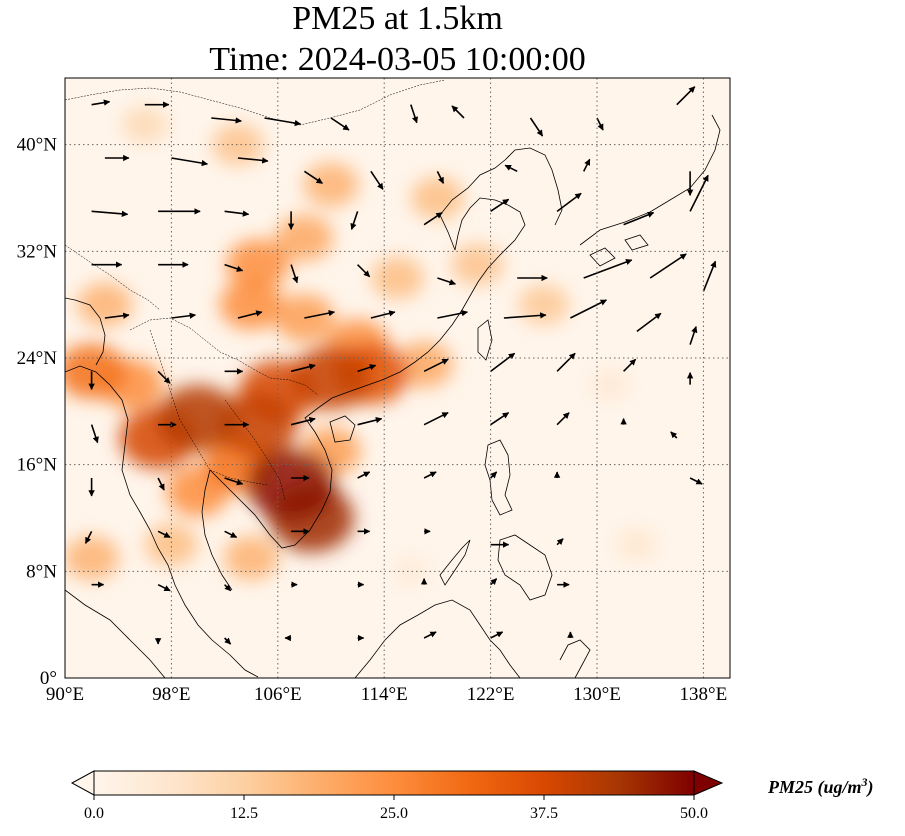 The height and width of the screenshot is (836, 905). Describe the element at coordinates (491, 694) in the screenshot. I see `x-tick-label: 122°E` at that location.